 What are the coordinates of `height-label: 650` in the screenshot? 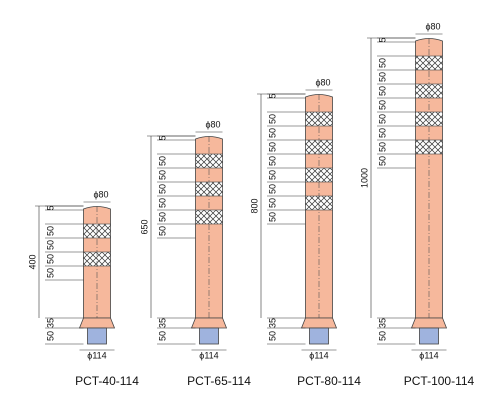 It's located at (144, 226).